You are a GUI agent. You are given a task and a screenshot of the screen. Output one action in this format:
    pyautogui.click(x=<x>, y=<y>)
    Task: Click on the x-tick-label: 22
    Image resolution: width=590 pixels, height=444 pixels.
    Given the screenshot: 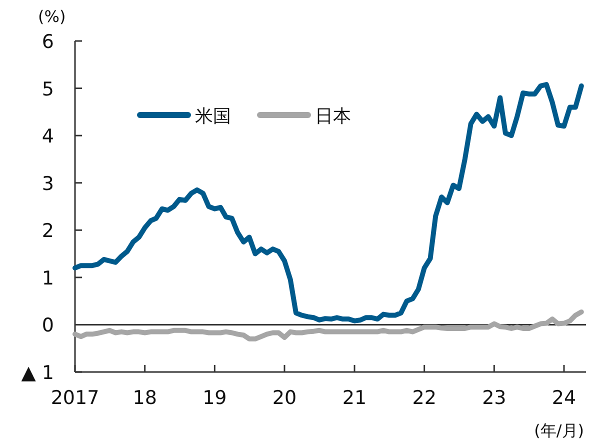 What is the action you would take?
    pyautogui.click(x=424, y=398)
    